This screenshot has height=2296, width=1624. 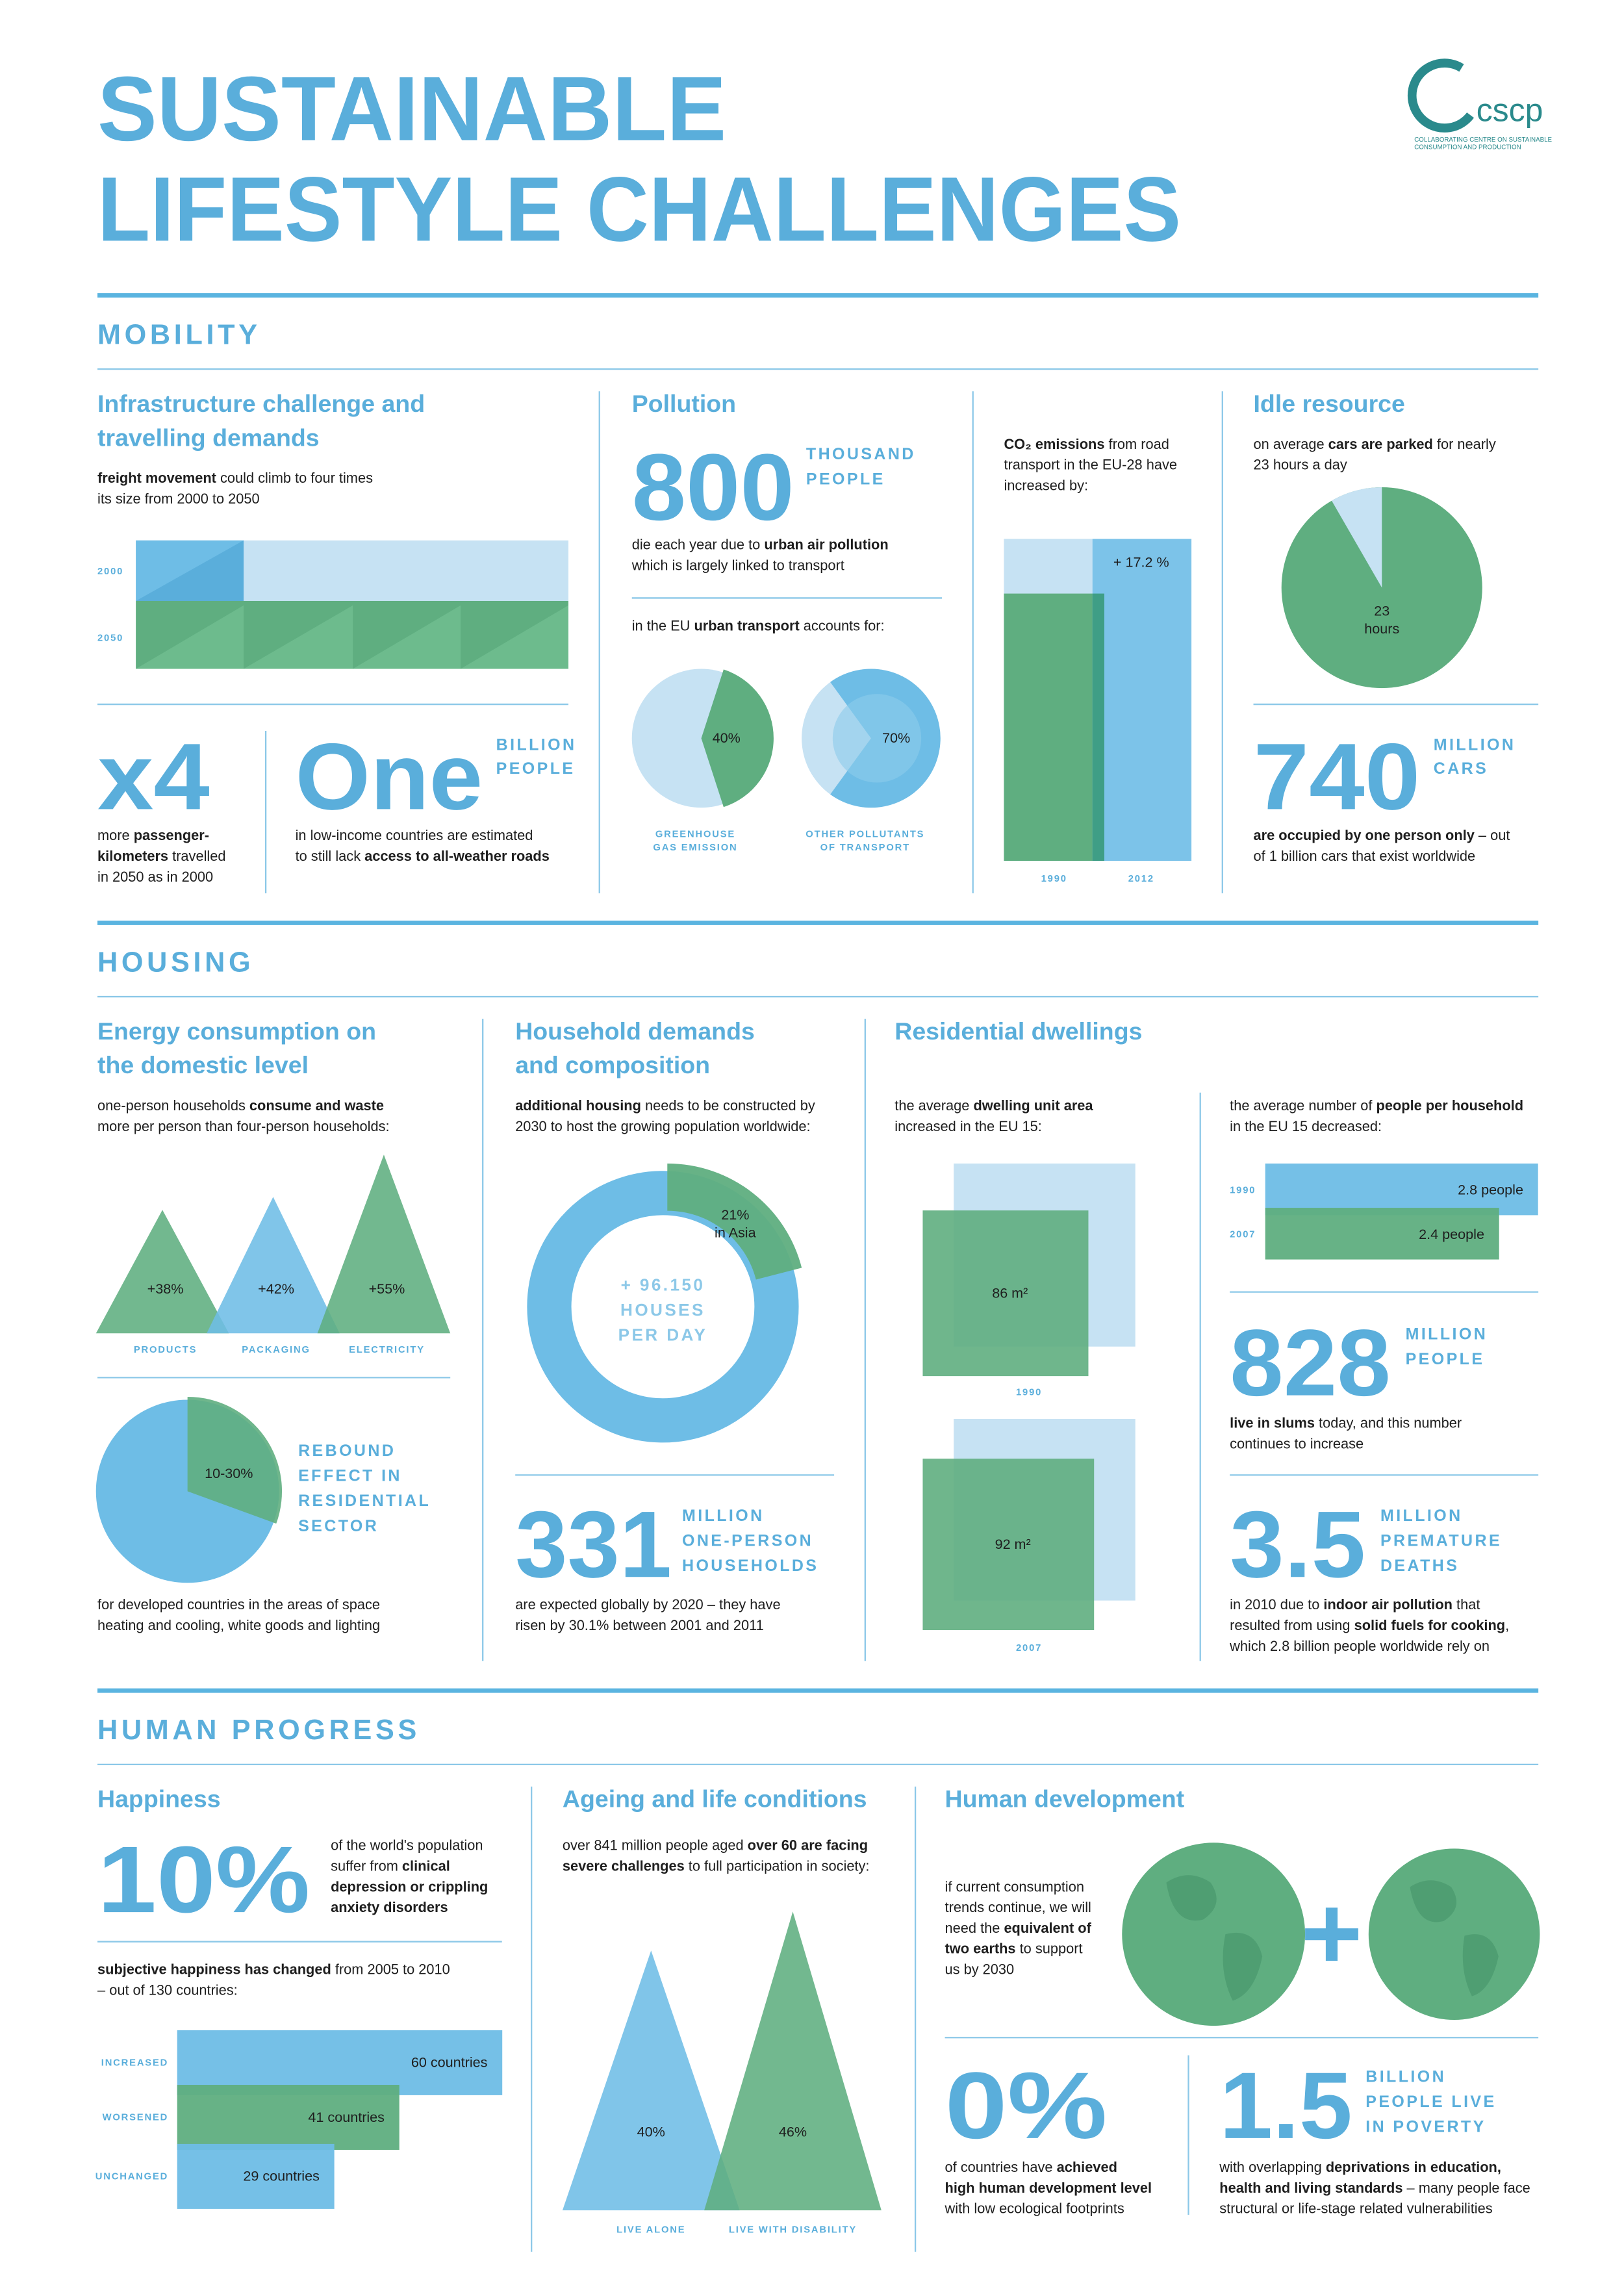 I want to click on text-run: 23 hours a day, so click(x=1300, y=465).